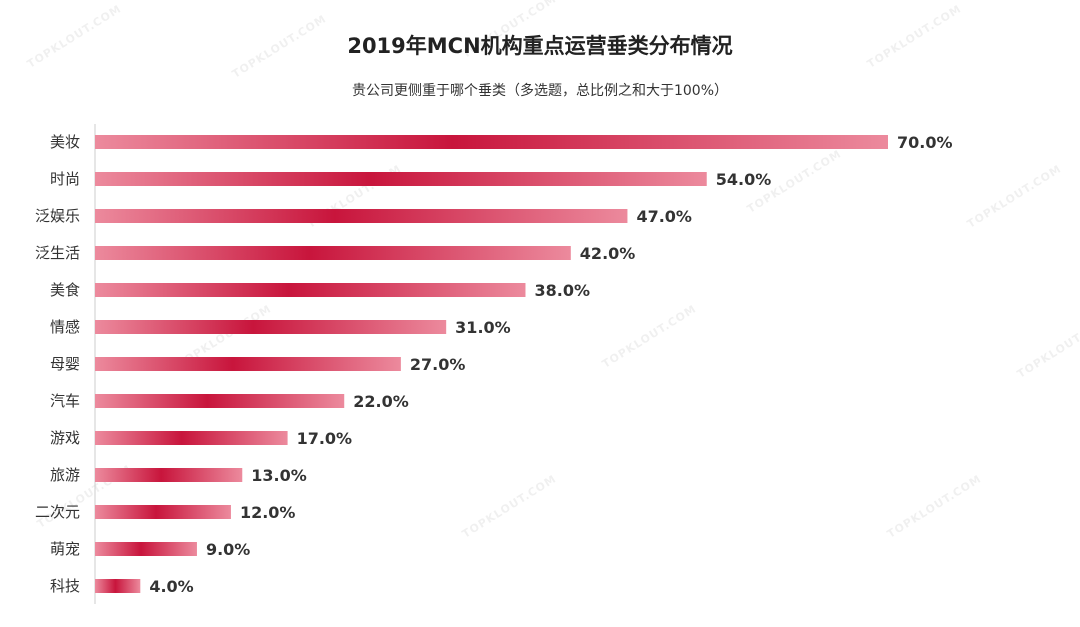  I want to click on category-label: 泛娱乐, so click(57, 216).